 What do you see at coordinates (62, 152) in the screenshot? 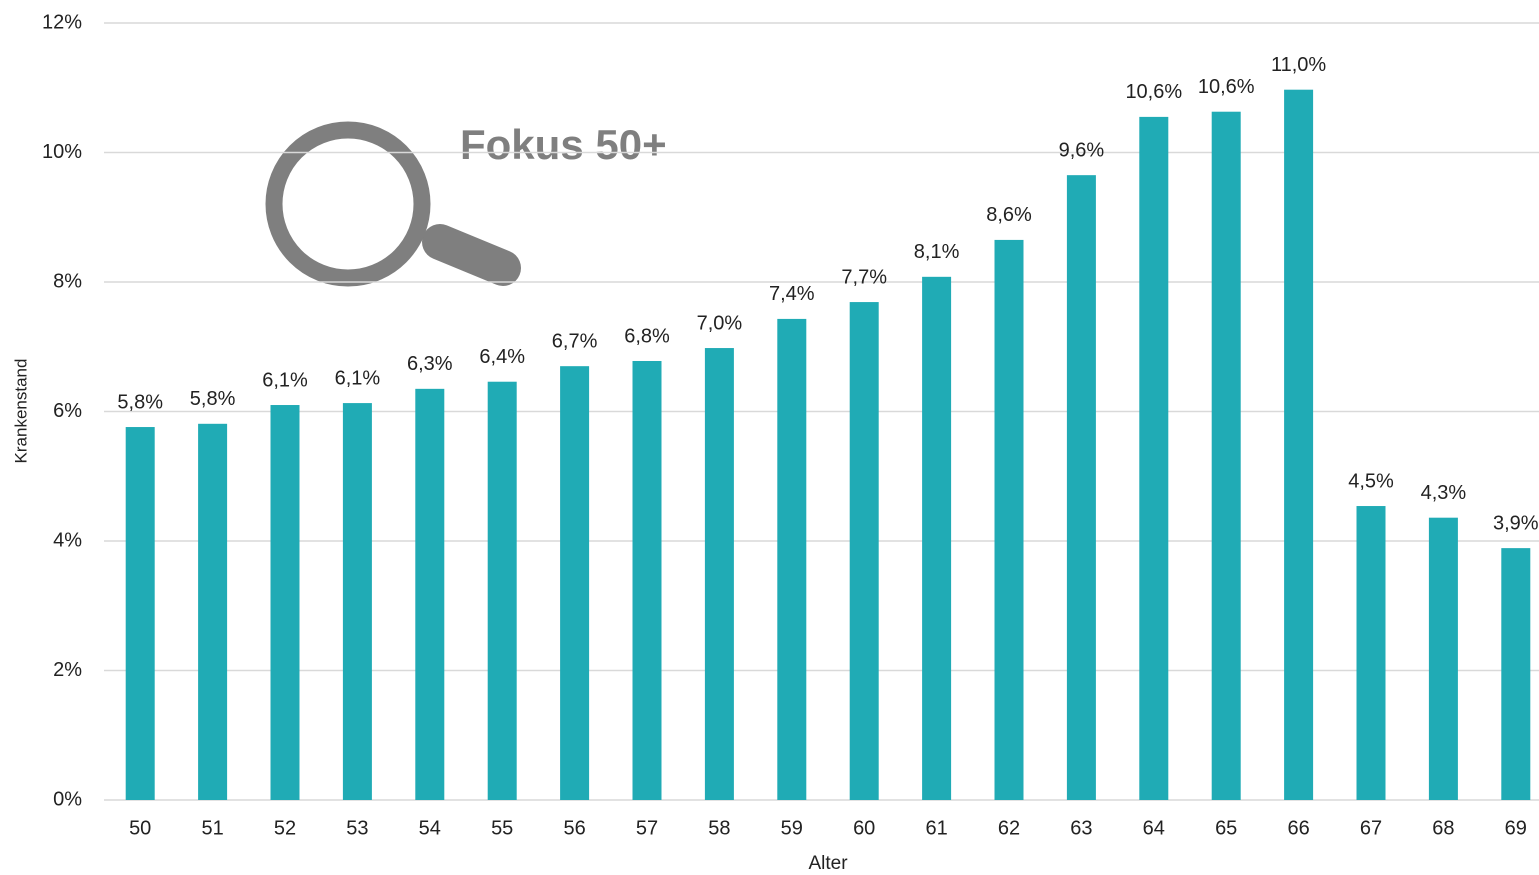
I see `y-tick-label: 10%` at bounding box center [62, 152].